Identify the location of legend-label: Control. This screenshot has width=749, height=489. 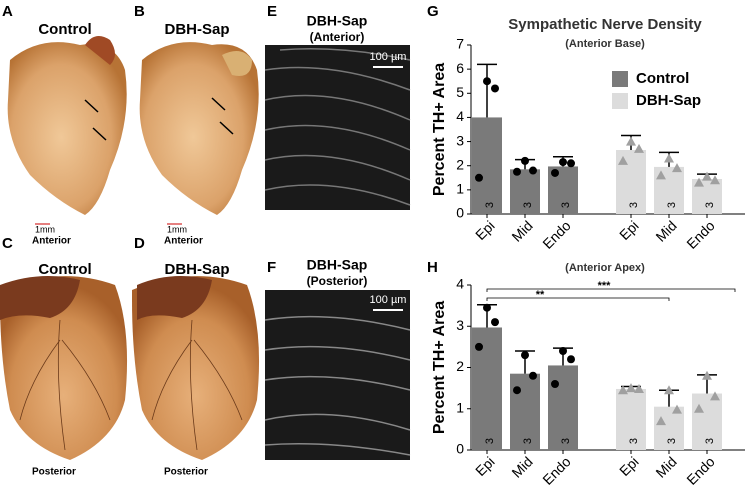
(662, 78).